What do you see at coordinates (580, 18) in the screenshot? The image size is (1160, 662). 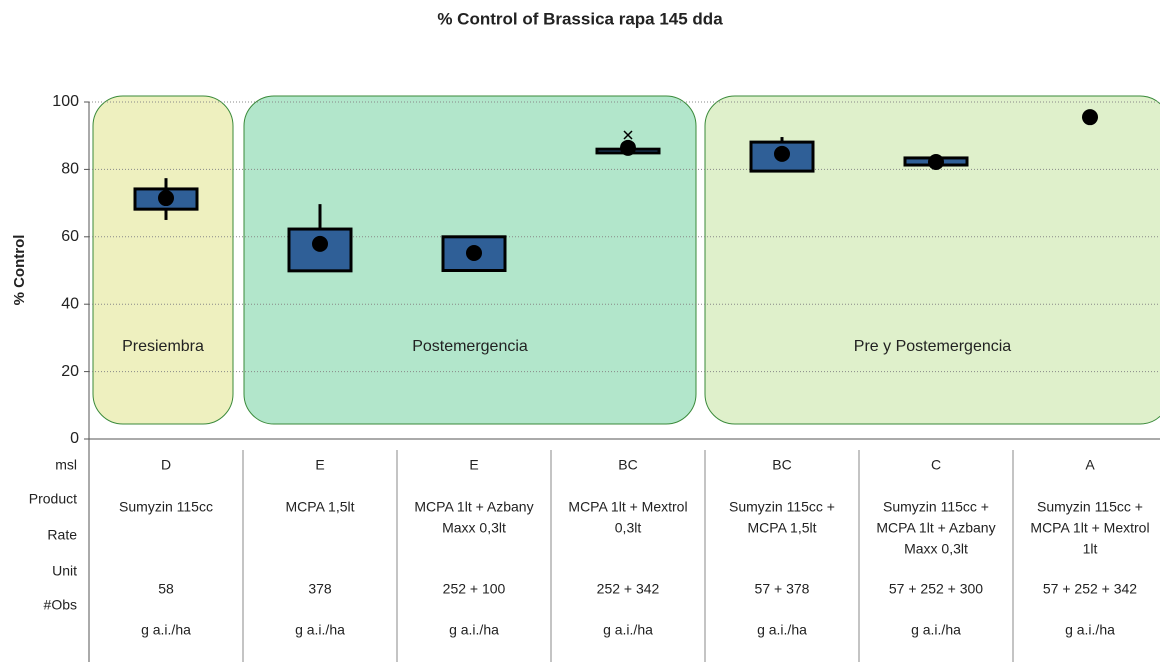 I see `chart-title: % Control of Brassica rapa 145 dda` at bounding box center [580, 18].